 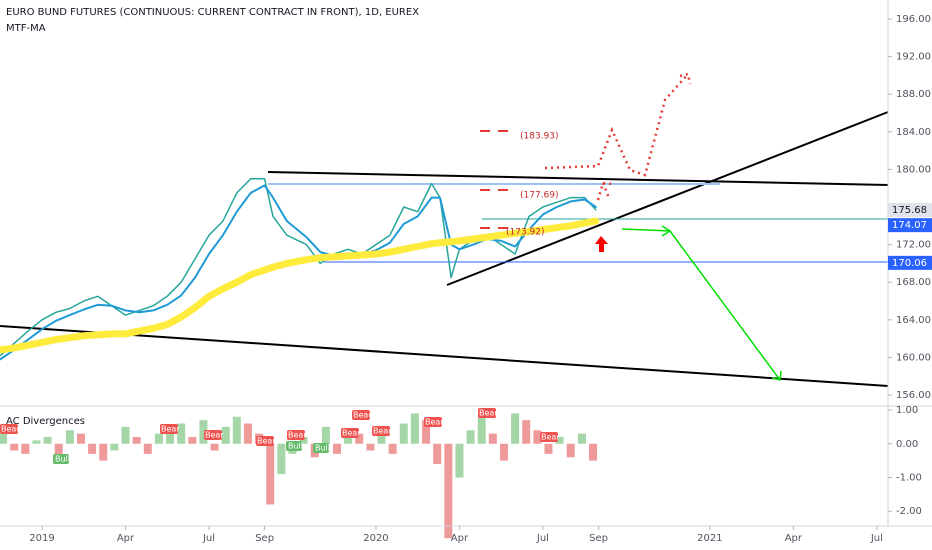 What do you see at coordinates (907, 444) in the screenshot?
I see `y-tick-label: 0.00` at bounding box center [907, 444].